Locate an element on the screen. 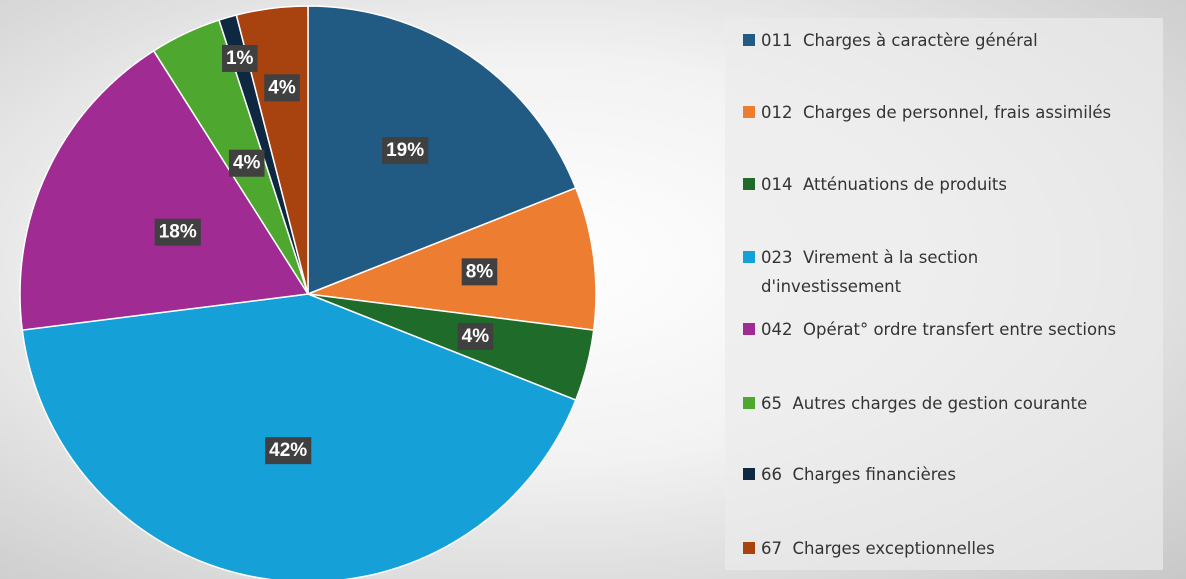 This screenshot has height=579, width=1186. data-label-group: 18% is located at coordinates (177, 232).